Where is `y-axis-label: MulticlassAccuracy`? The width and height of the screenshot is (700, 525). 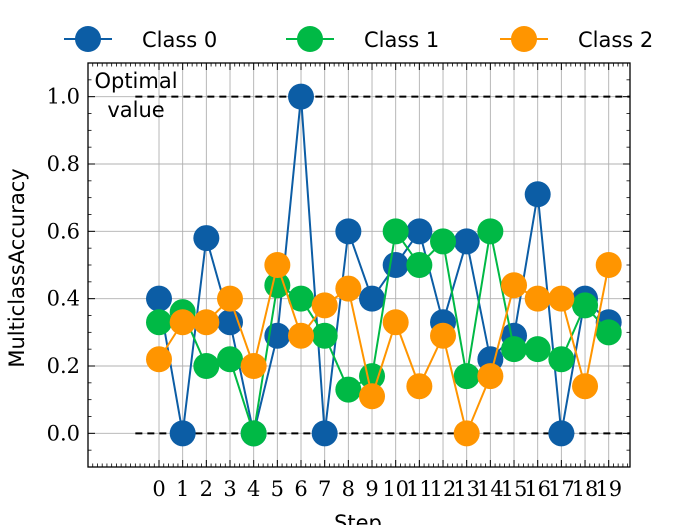 y-axis-label: MulticlassAccuracy is located at coordinates (17, 267).